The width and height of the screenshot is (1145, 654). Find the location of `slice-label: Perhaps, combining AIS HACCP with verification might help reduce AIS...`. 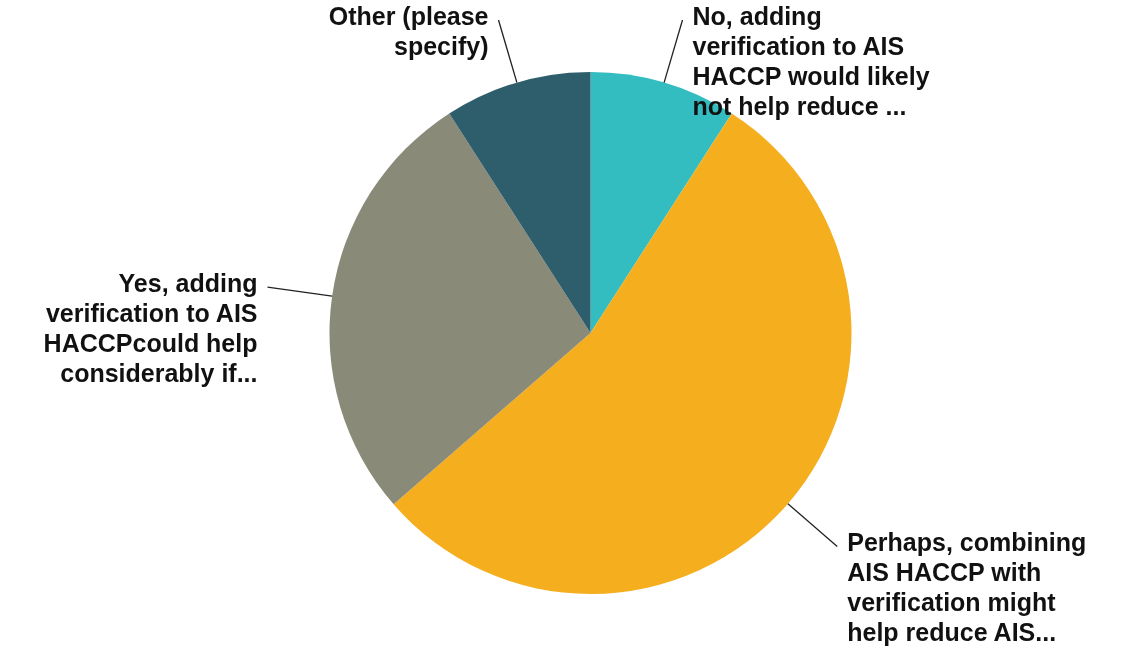

slice-label: Perhaps, combining AIS HACCP with verification might help reduce AIS... is located at coordinates (967, 587).